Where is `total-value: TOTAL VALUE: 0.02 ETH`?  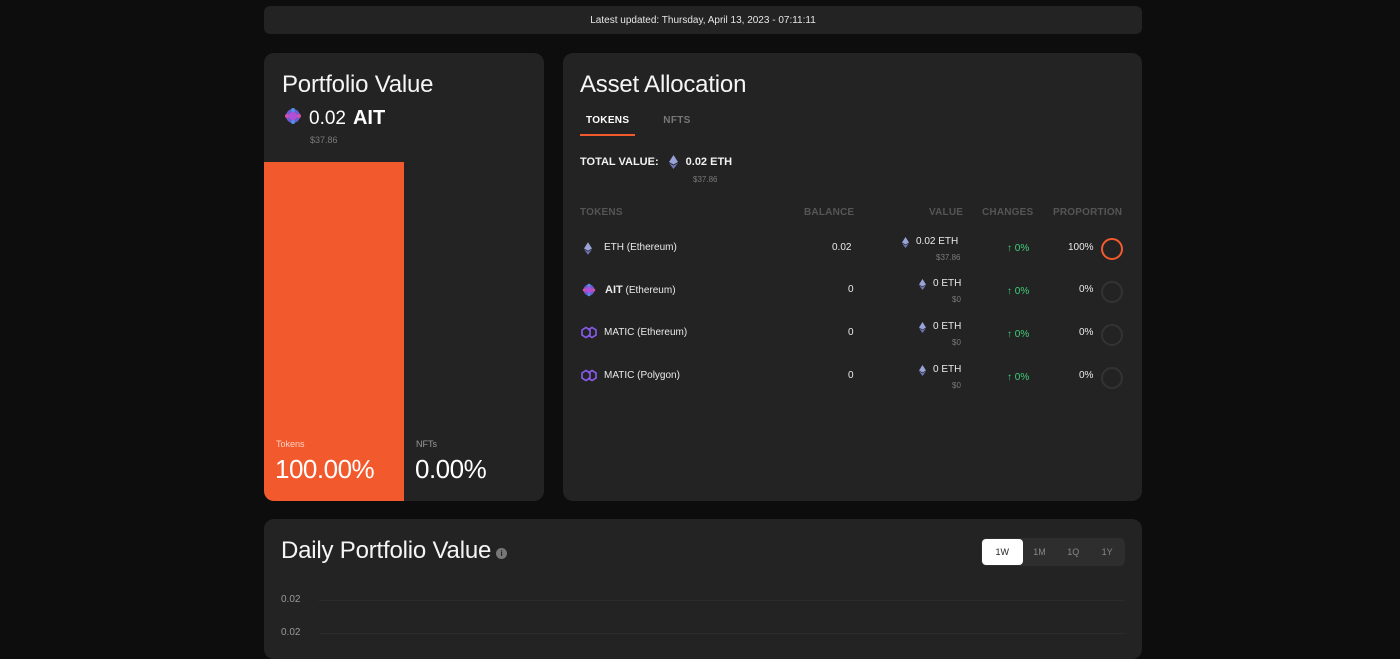 total-value: TOTAL VALUE: 0.02 ETH is located at coordinates (656, 162).